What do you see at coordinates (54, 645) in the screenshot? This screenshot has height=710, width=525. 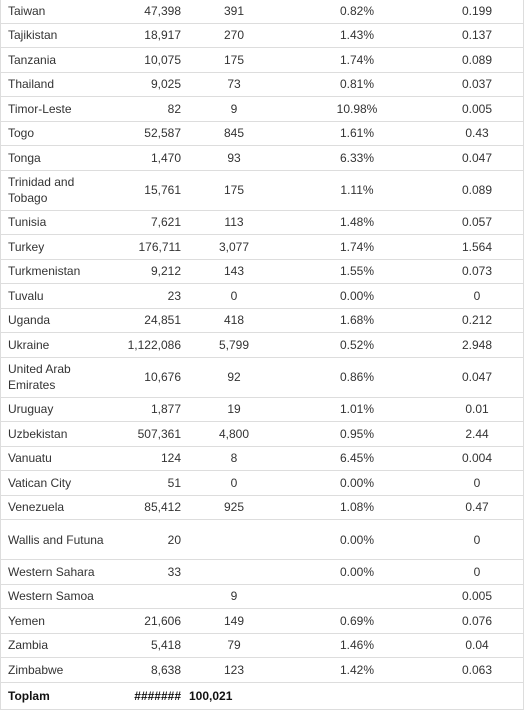 I see `table-cell: Zambia` at bounding box center [54, 645].